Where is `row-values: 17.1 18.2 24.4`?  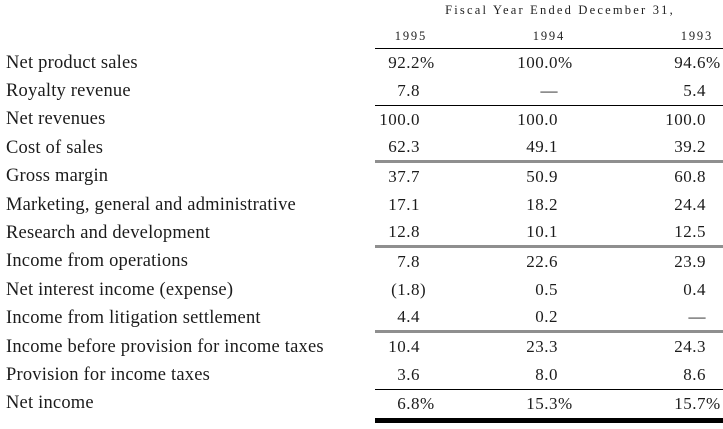
row-values: 17.1 18.2 24.4 is located at coordinates (549, 205).